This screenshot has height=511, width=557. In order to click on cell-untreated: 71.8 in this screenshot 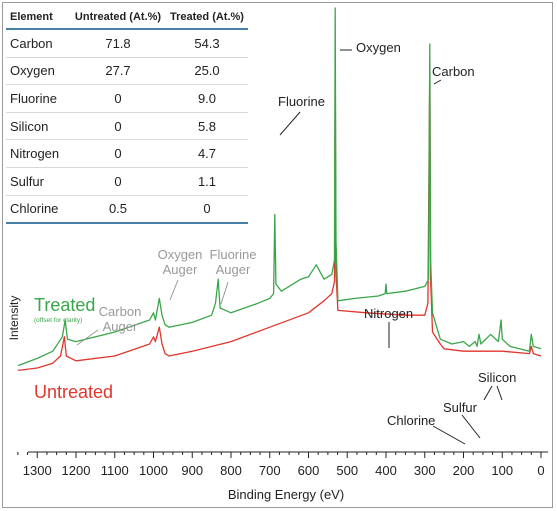, I will do `click(118, 43)`.